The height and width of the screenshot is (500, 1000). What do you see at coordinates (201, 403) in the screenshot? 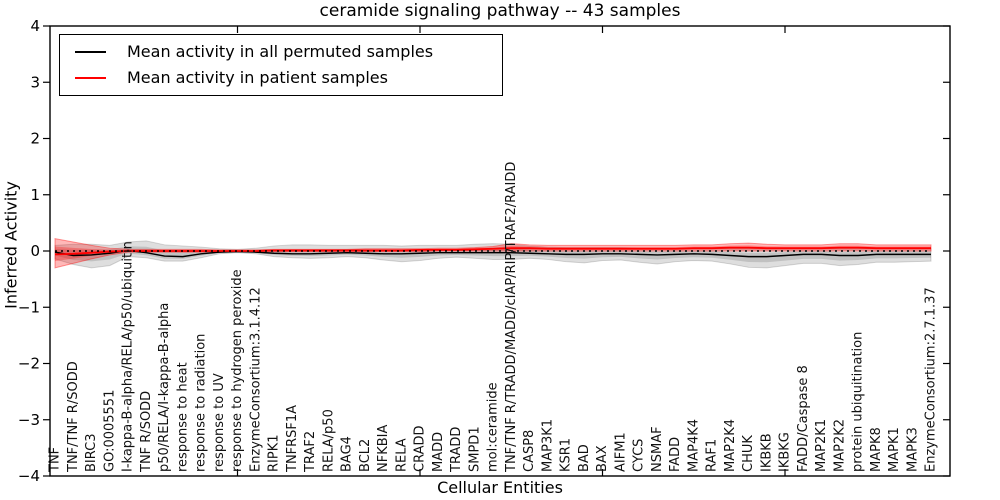
I see `x-category-label: response to radiation` at bounding box center [201, 403].